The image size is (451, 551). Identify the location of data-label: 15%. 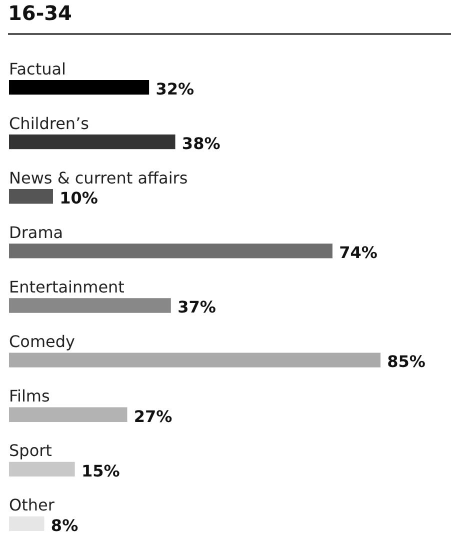
(101, 470).